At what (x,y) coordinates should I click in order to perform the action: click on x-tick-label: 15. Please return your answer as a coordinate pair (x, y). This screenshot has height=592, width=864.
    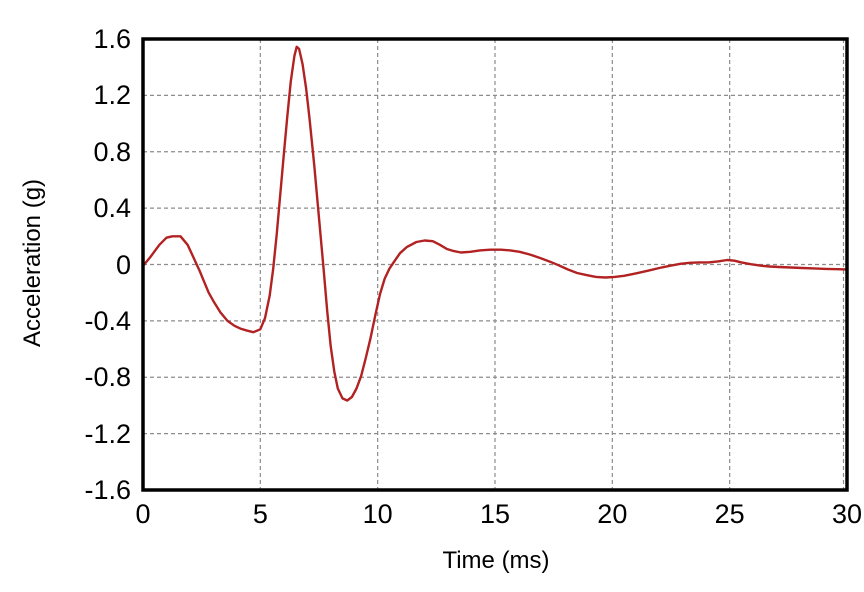
    Looking at the image, I should click on (495, 514).